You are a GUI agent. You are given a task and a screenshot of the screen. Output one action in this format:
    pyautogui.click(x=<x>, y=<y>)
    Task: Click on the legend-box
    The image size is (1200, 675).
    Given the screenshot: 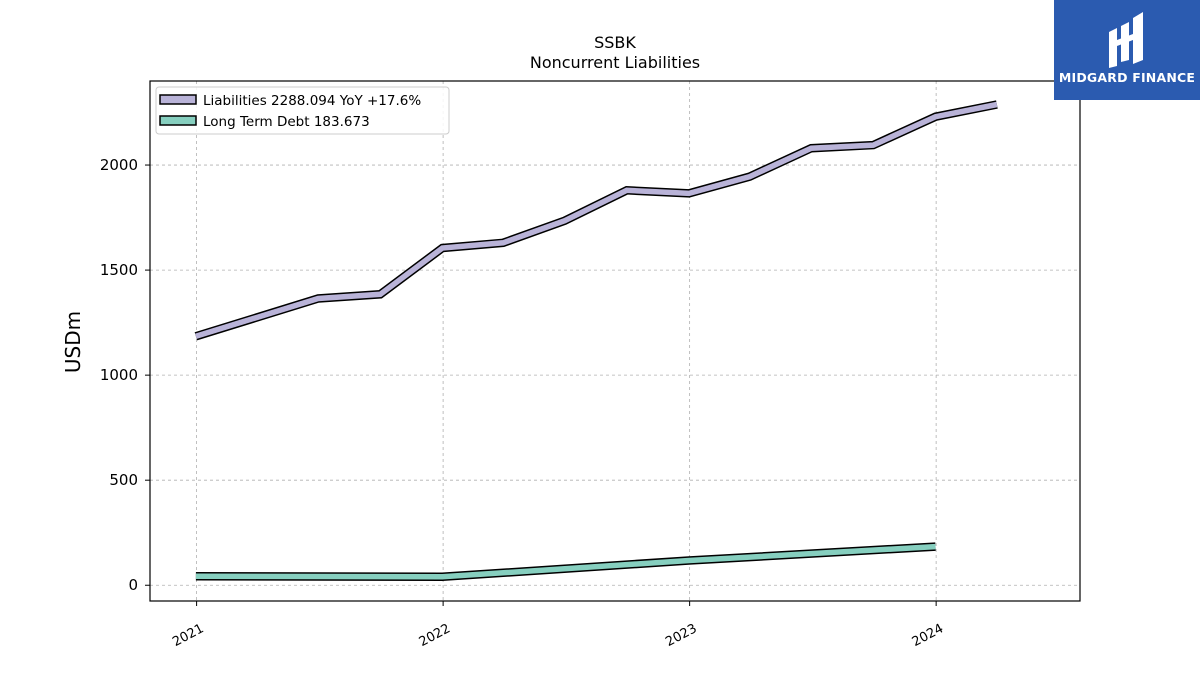 What is the action you would take?
    pyautogui.click(x=302, y=110)
    